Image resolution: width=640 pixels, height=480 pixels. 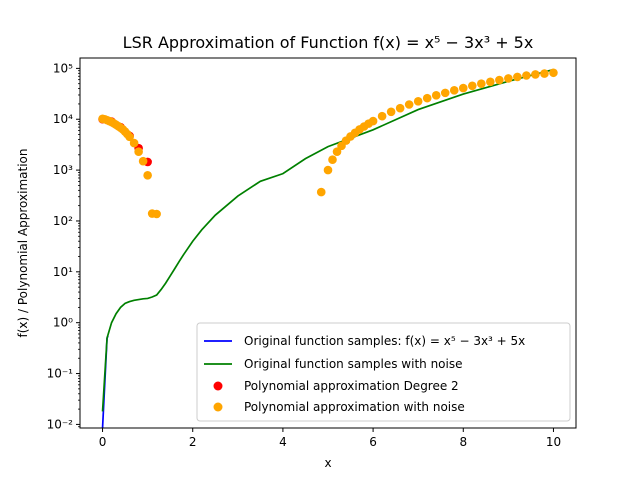 I want to click on x-axis-ticks: 0 2 4 6 8 10, so click(x=330, y=438).